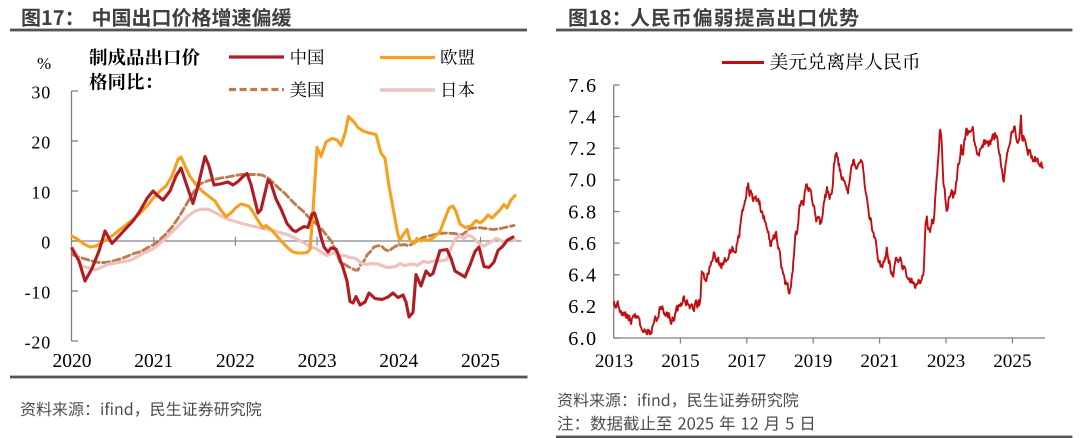 Image resolution: width=1080 pixels, height=438 pixels. What do you see at coordinates (582, 117) in the screenshot?
I see `svg-text: 7.4` at bounding box center [582, 117].